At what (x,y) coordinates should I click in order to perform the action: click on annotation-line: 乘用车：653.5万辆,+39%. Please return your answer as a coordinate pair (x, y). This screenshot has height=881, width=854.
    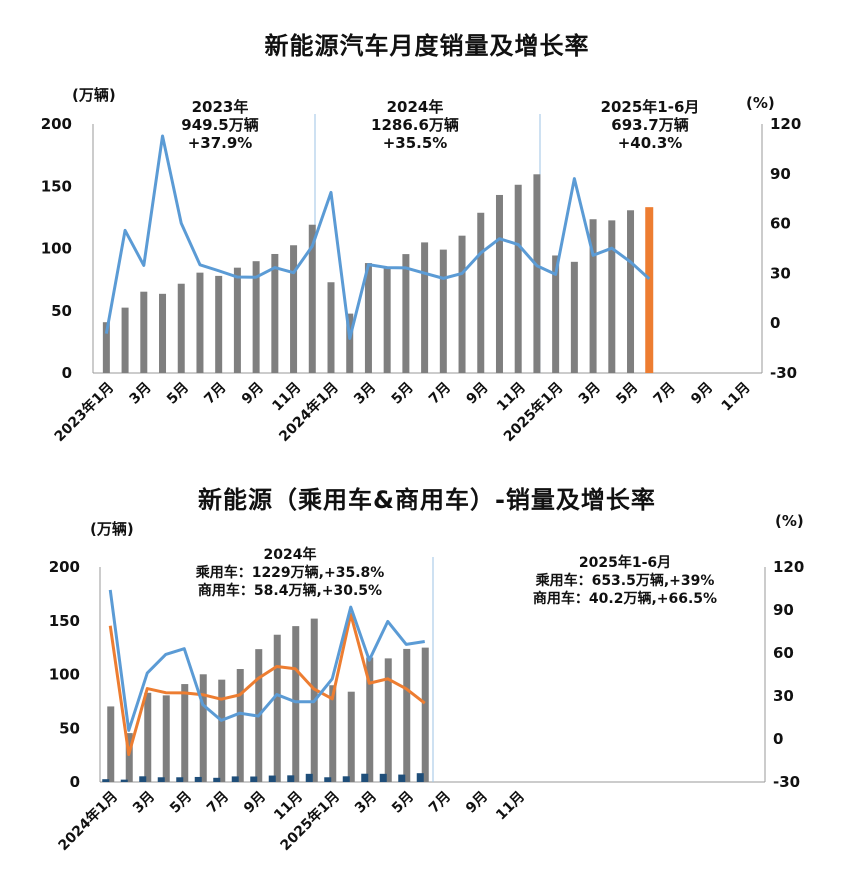
    Looking at the image, I should click on (625, 581).